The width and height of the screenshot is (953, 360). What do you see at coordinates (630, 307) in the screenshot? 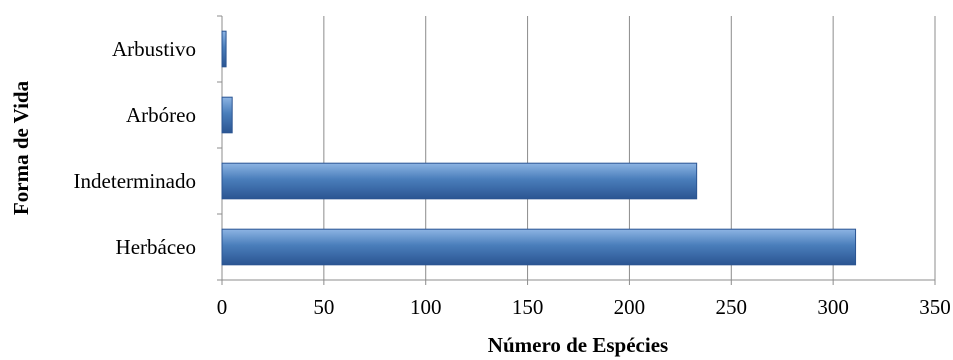
I see `x-tick-label: 200` at bounding box center [630, 307].